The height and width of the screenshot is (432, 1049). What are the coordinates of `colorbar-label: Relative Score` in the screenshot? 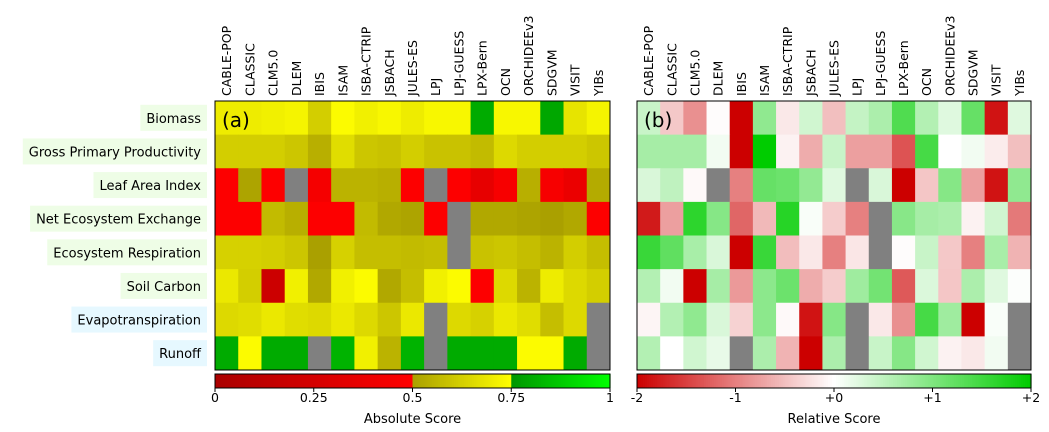 It's located at (834, 419).